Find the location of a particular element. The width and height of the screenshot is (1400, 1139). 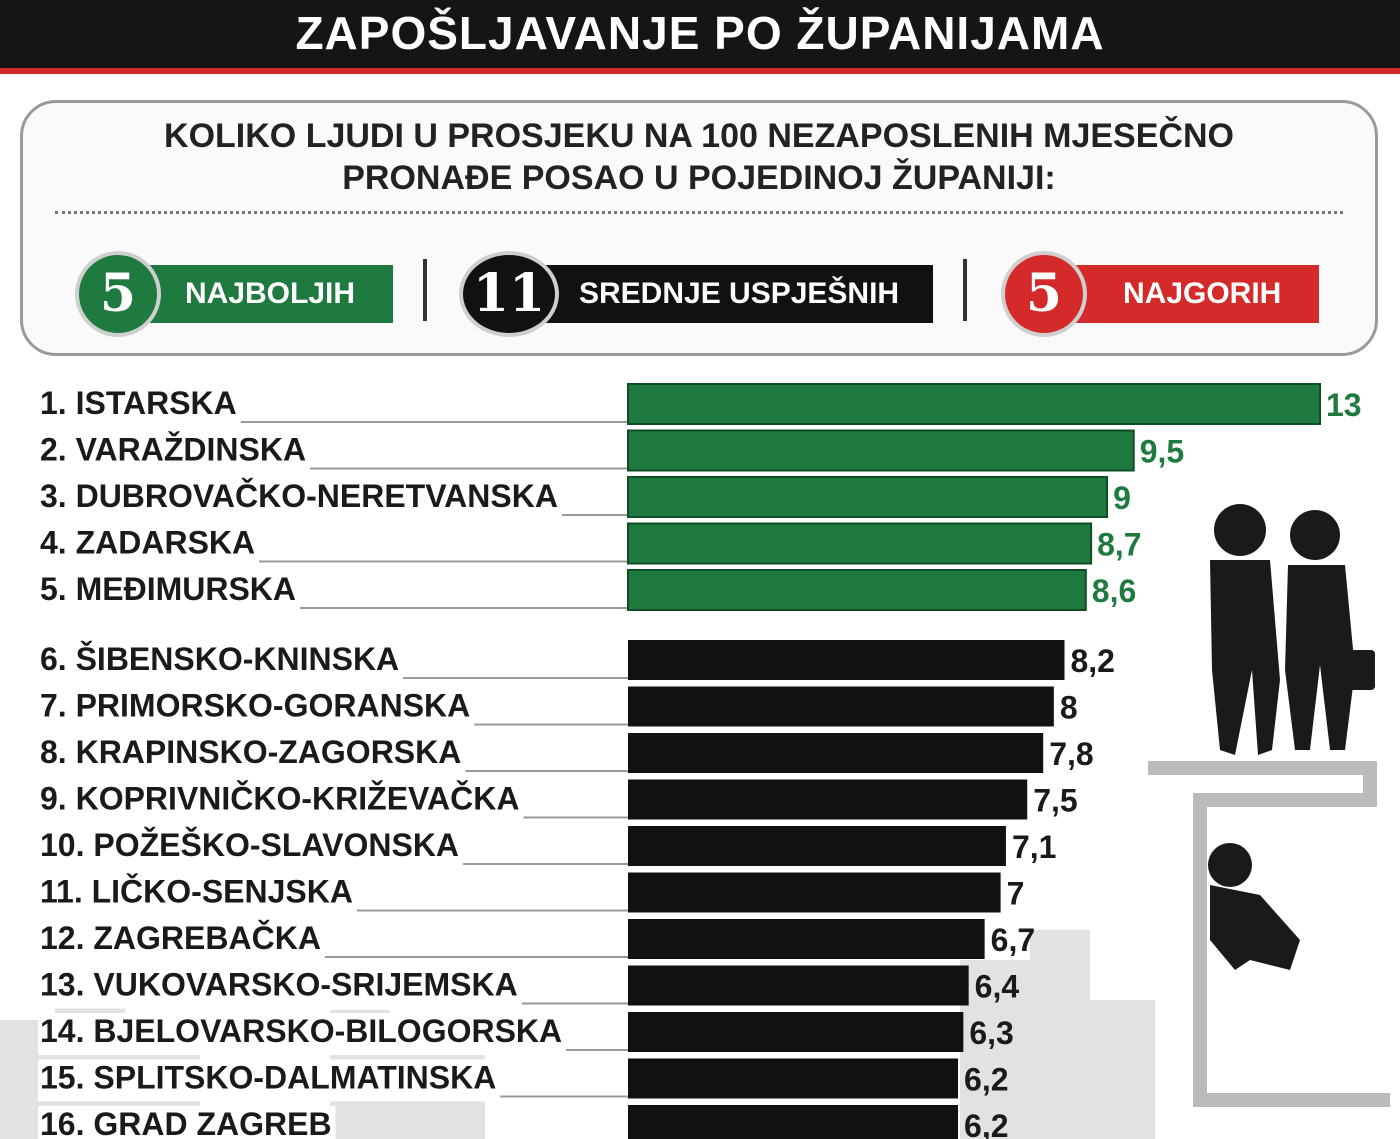

kneeling-worker-icon is located at coordinates (1255, 927).